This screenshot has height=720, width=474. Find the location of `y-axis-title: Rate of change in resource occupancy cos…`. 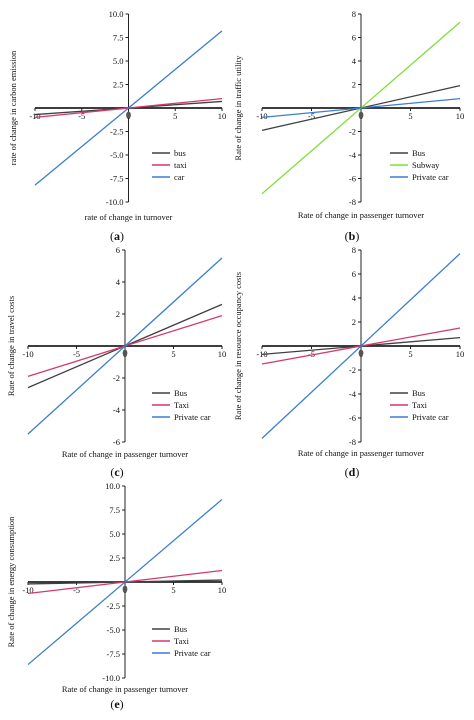

y-axis-title: Rate of change in resource occupancy cos… is located at coordinates (238, 346).